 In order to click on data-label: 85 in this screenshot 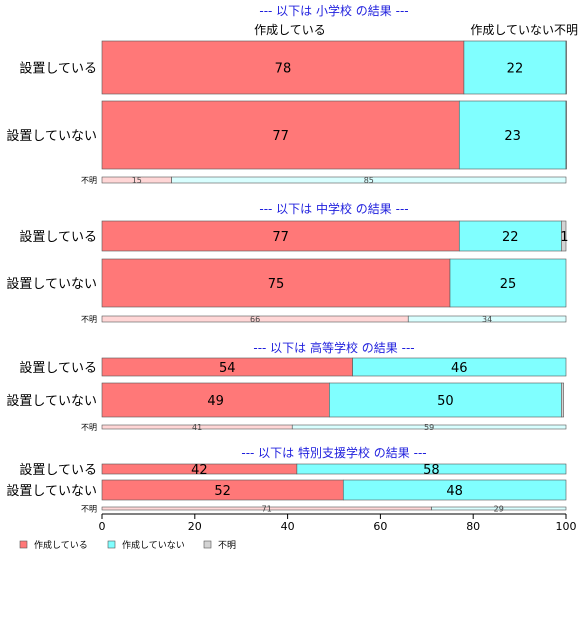, I will do `click(369, 180)`.